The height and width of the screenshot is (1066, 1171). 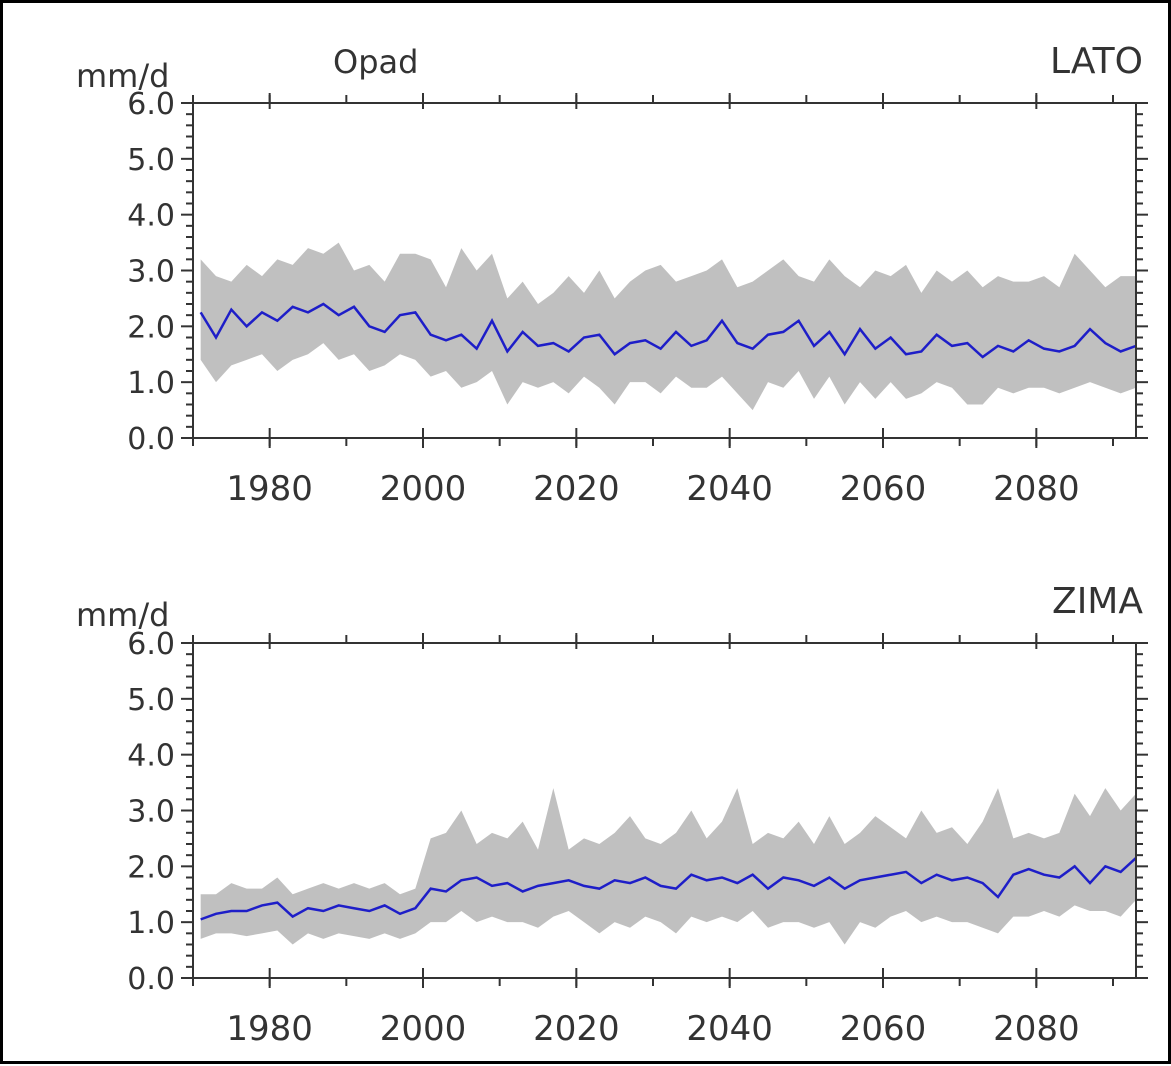 I want to click on season-label: ZIMA, so click(x=1097, y=601).